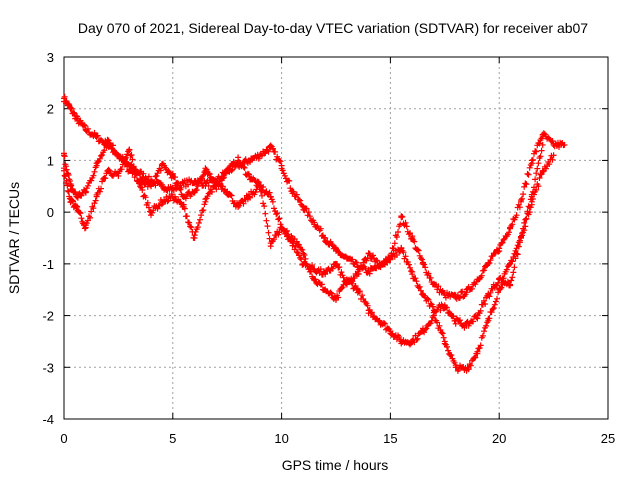  Describe the element at coordinates (172, 438) in the screenshot. I see `x-tick-label: 5` at that location.